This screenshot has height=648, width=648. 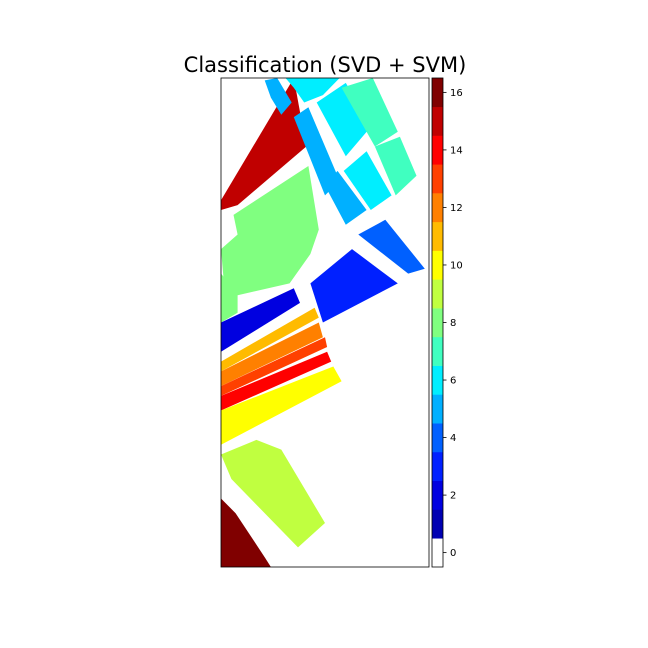 I want to click on colorbar-tick-label-0: 0, so click(x=453, y=553).